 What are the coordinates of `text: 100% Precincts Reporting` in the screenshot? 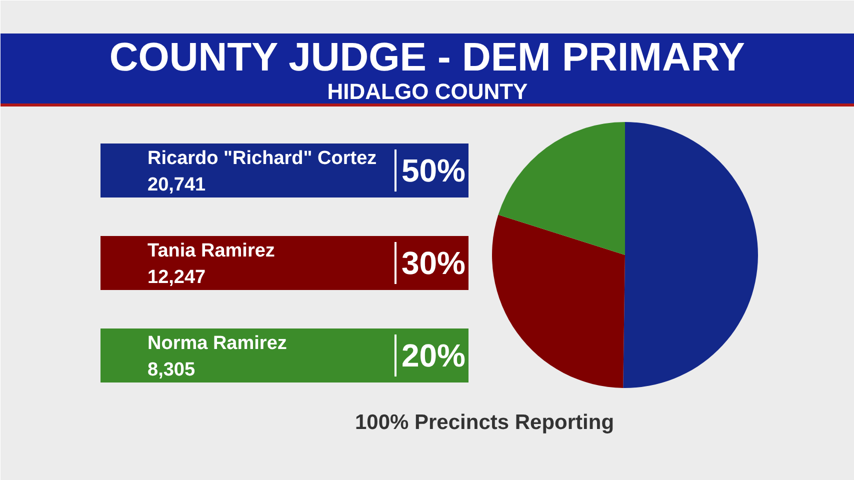 It's located at (484, 422).